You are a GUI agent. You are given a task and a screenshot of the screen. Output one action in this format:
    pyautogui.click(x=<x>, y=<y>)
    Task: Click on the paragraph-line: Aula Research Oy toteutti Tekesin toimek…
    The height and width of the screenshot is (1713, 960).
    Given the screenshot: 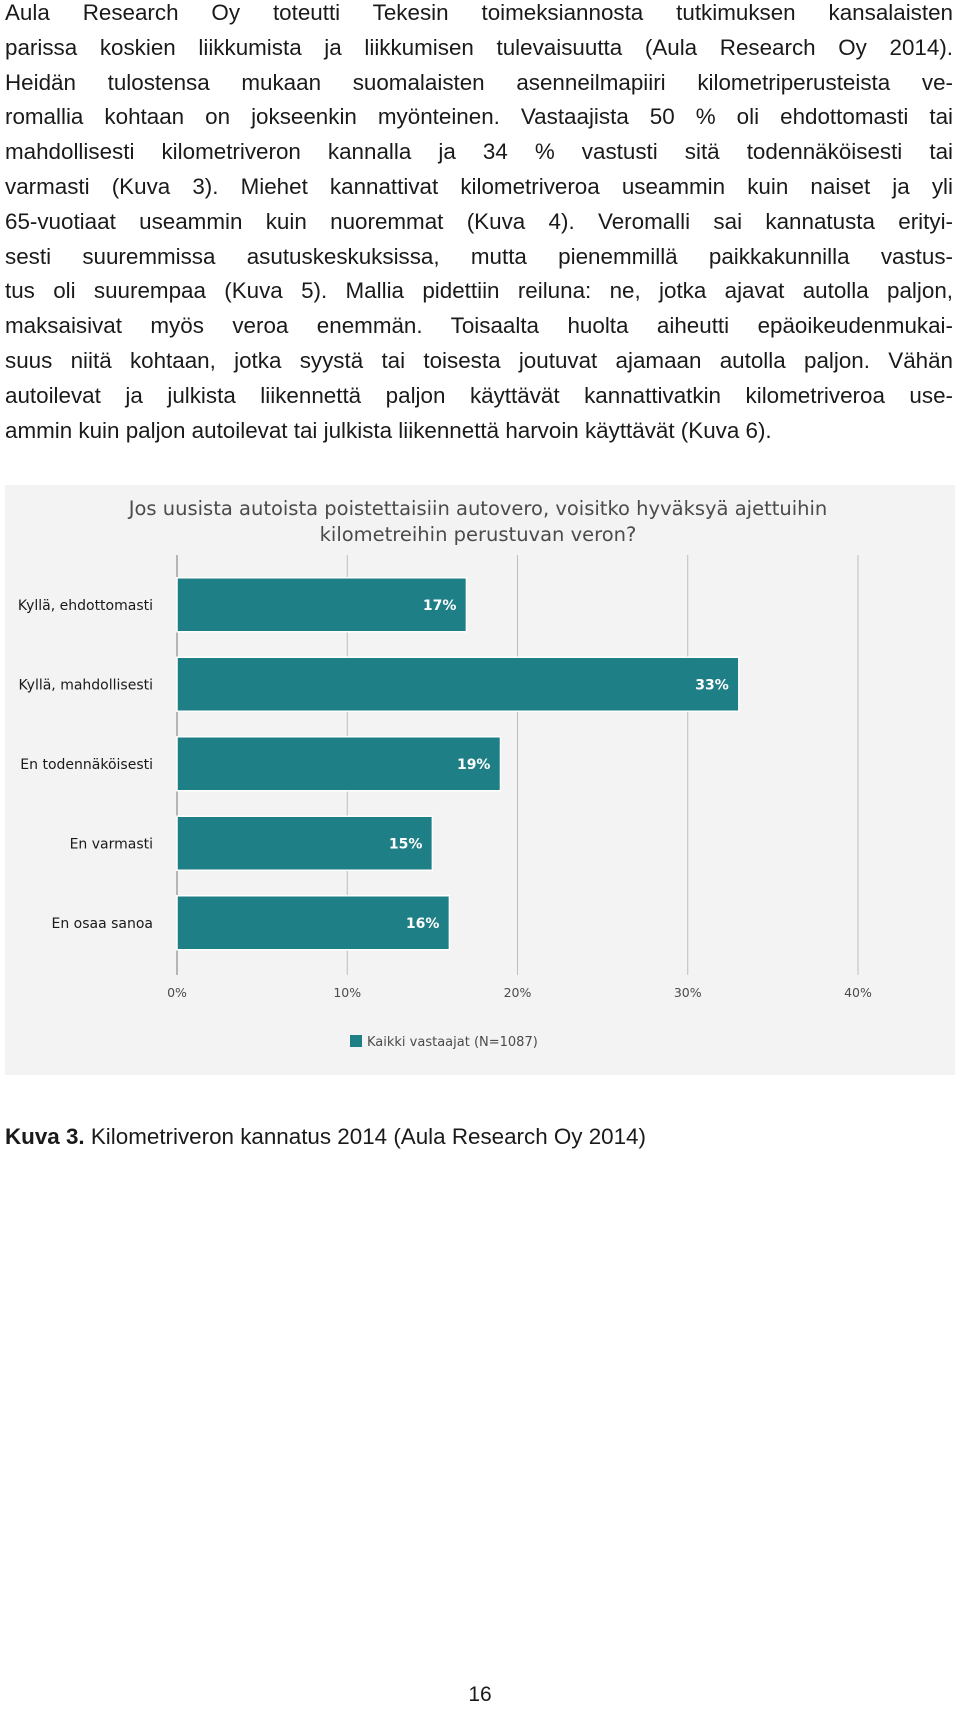 What is the action you would take?
    pyautogui.click(x=479, y=12)
    